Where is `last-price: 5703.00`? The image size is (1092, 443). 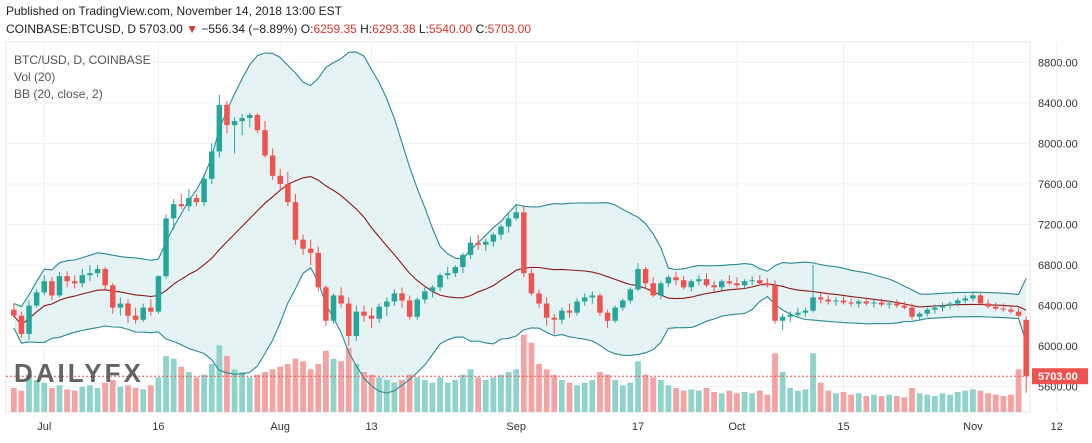
last-price: 5703.00 is located at coordinates (161, 29).